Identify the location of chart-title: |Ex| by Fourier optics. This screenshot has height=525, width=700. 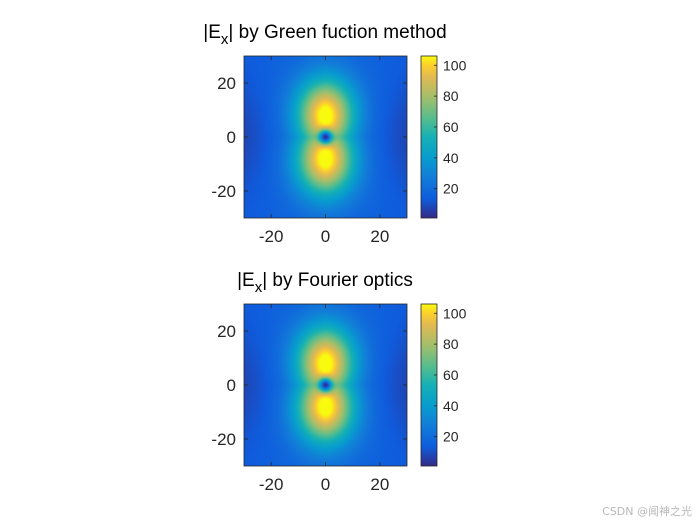
(325, 283).